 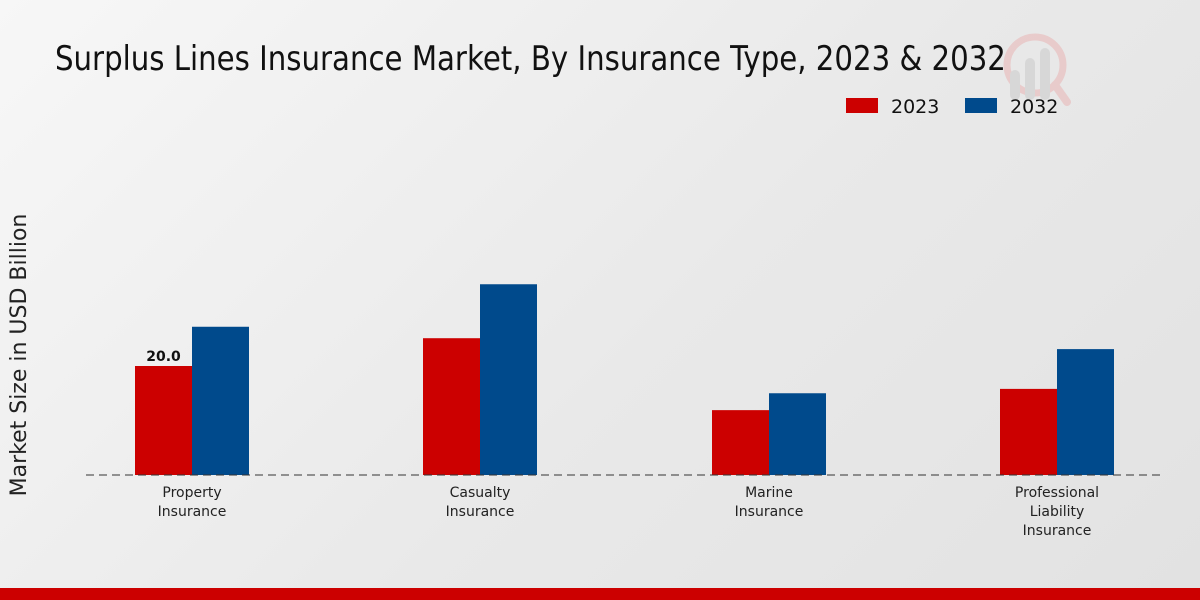 What do you see at coordinates (1034, 107) in the screenshot?
I see `legend-label-2032: 2032` at bounding box center [1034, 107].